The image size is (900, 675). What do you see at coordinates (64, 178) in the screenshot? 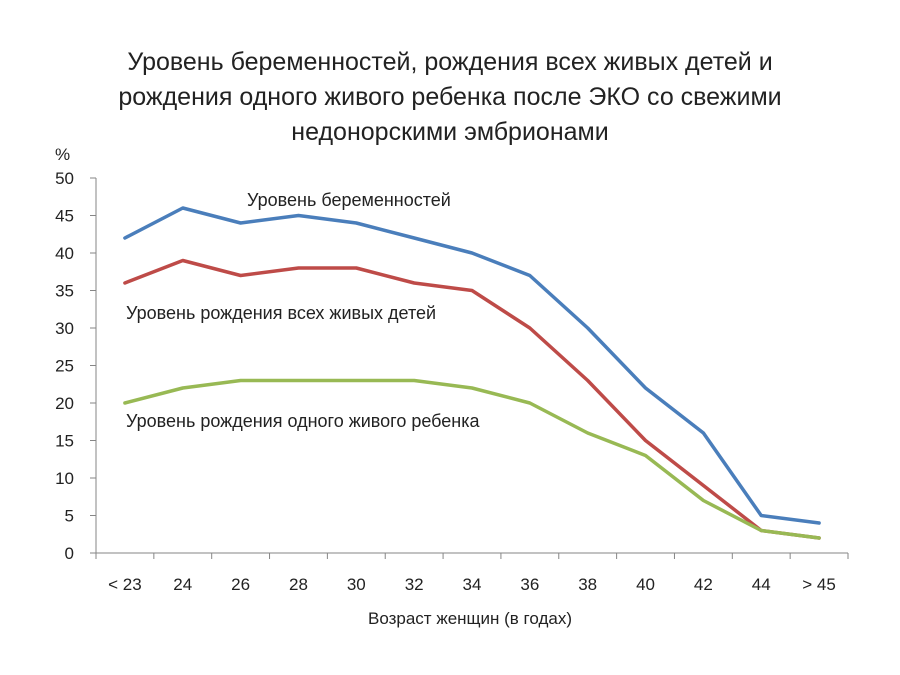
I see `y-tick-label: 50` at bounding box center [64, 178].